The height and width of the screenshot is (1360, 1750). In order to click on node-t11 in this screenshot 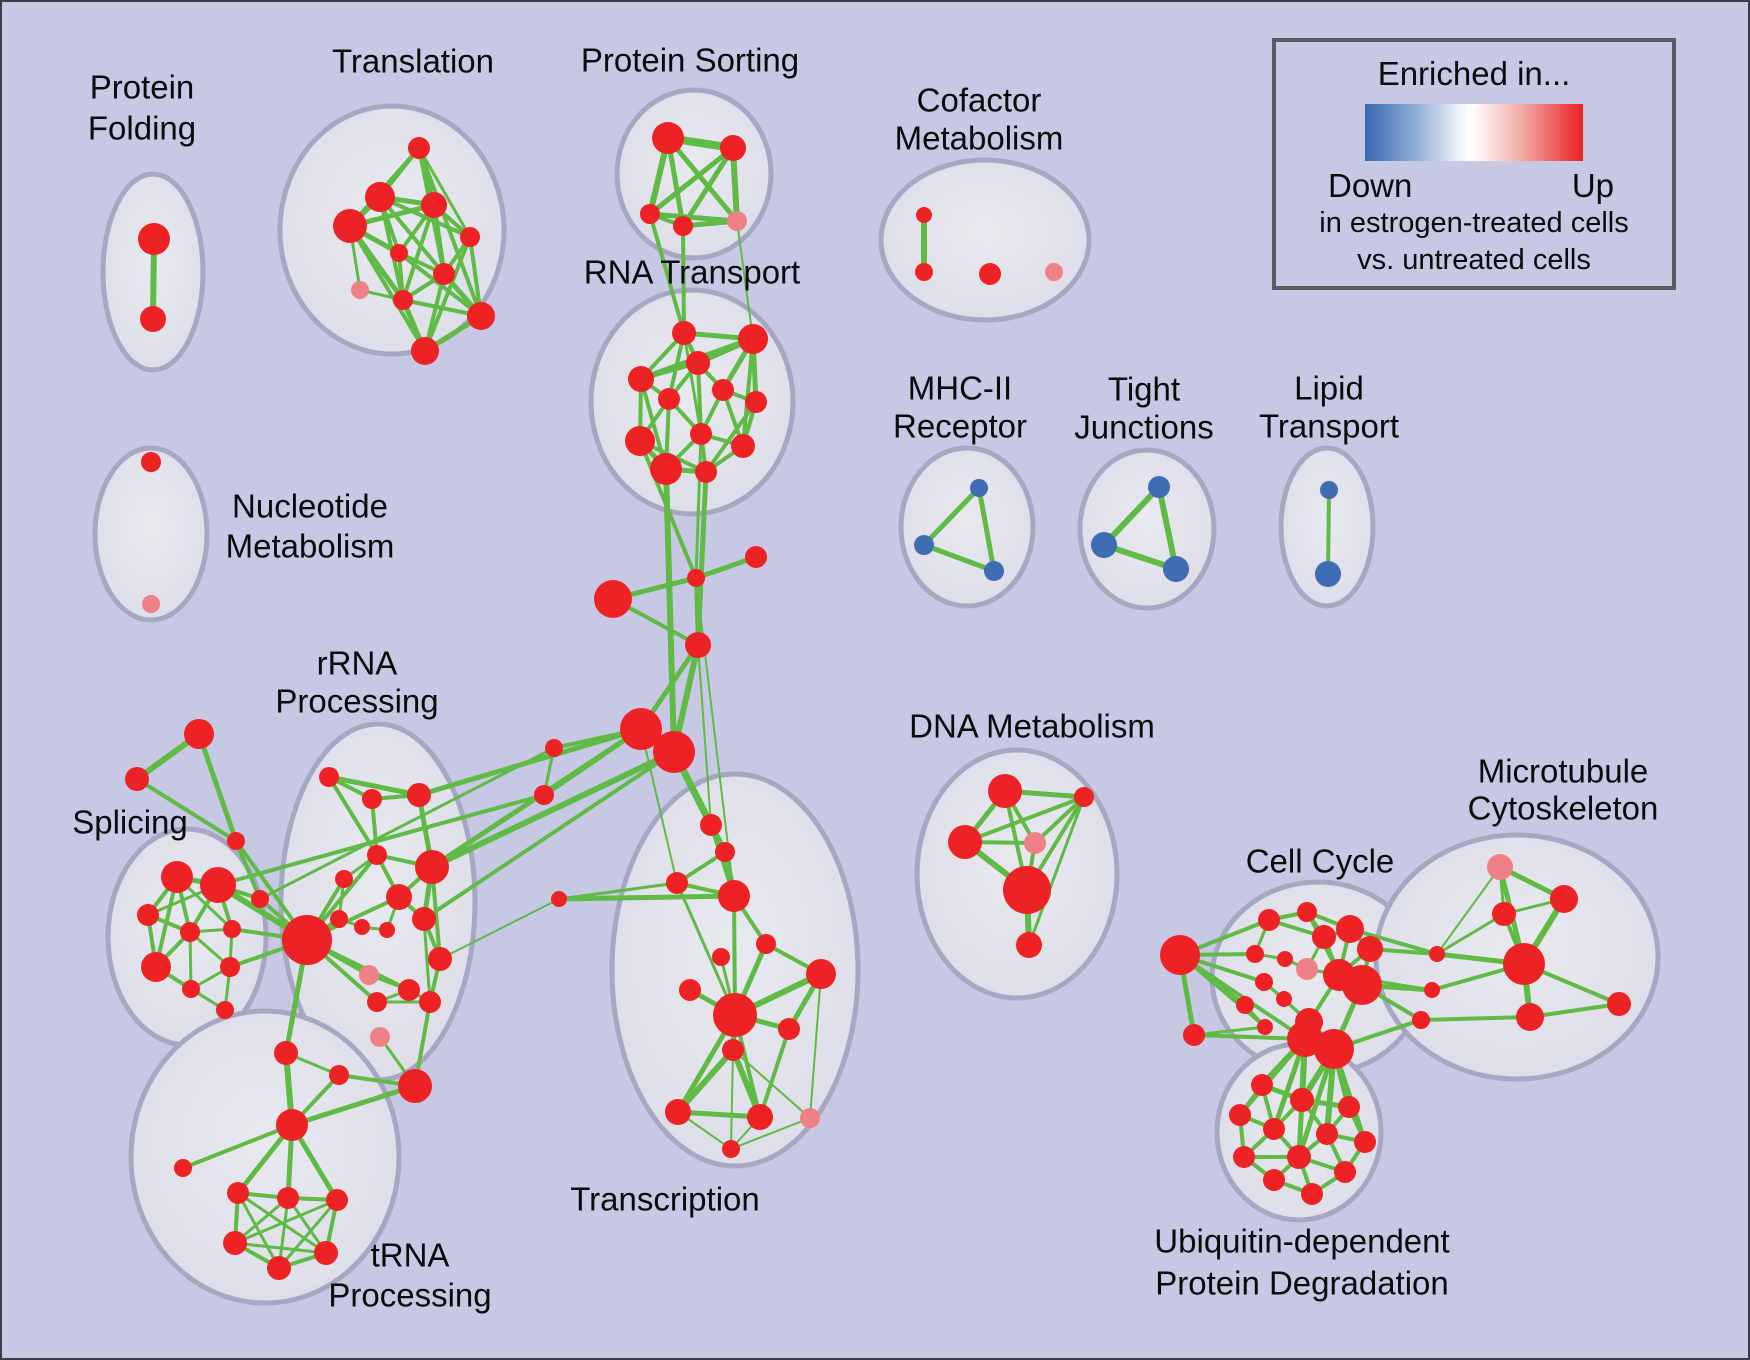, I will do `click(425, 351)`.